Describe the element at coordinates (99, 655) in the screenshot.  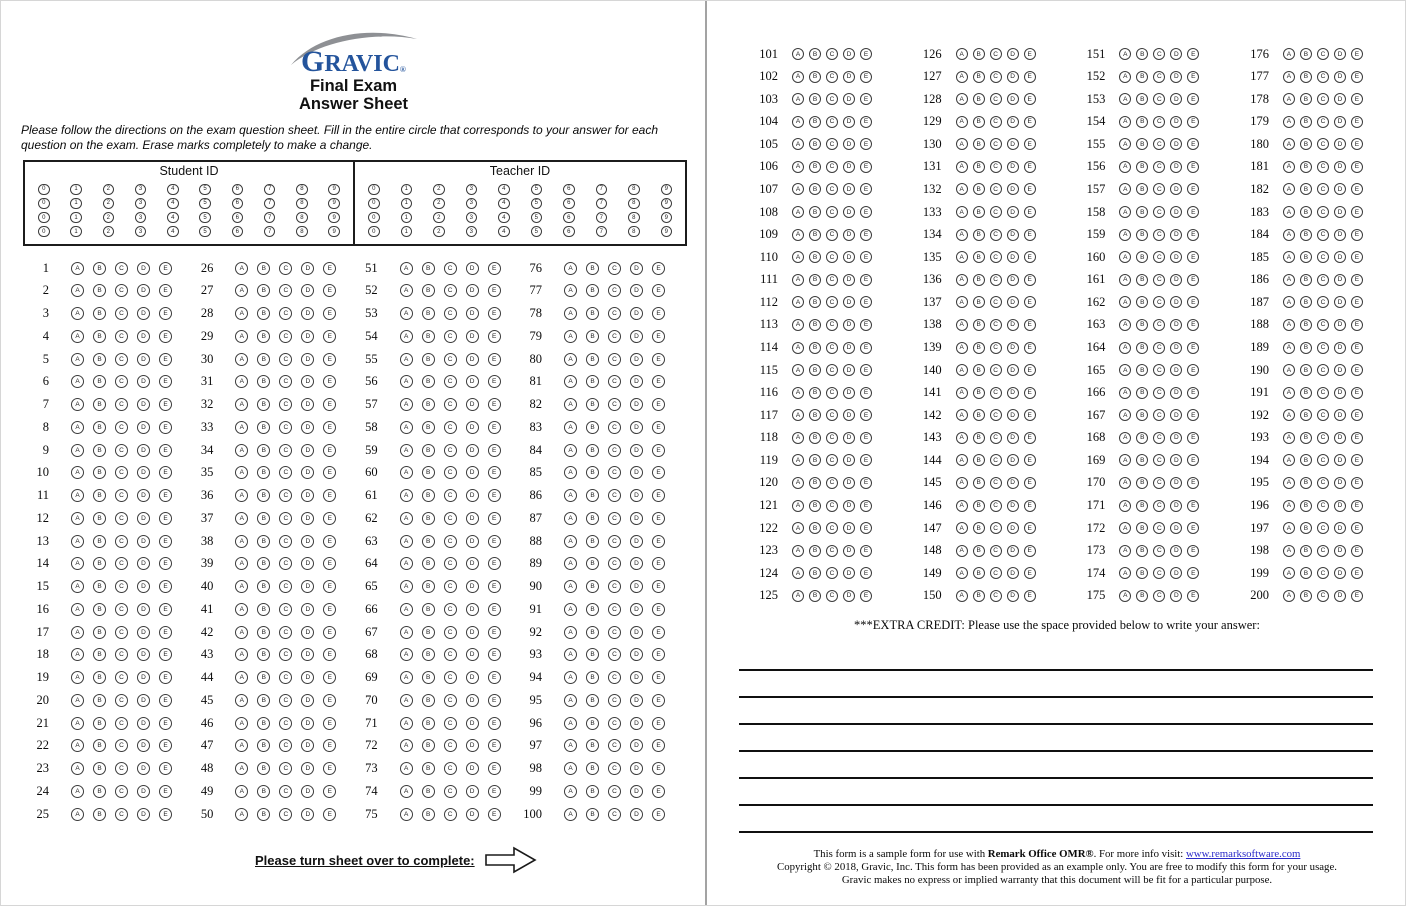
I see `answer-bubble-18-B: B` at that location.